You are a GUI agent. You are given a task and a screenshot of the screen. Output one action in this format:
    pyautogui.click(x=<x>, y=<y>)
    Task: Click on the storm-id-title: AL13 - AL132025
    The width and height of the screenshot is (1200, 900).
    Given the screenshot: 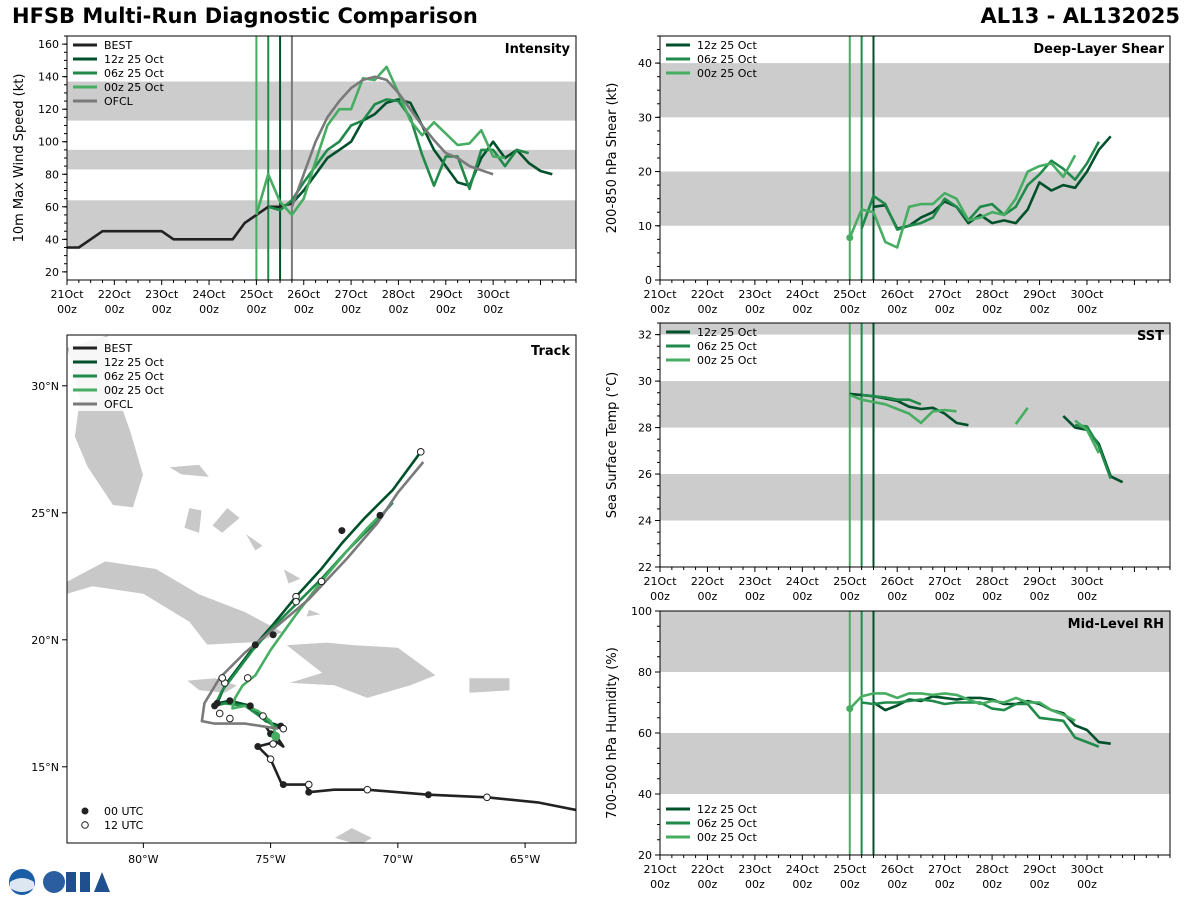 What is the action you would take?
    pyautogui.click(x=1080, y=16)
    